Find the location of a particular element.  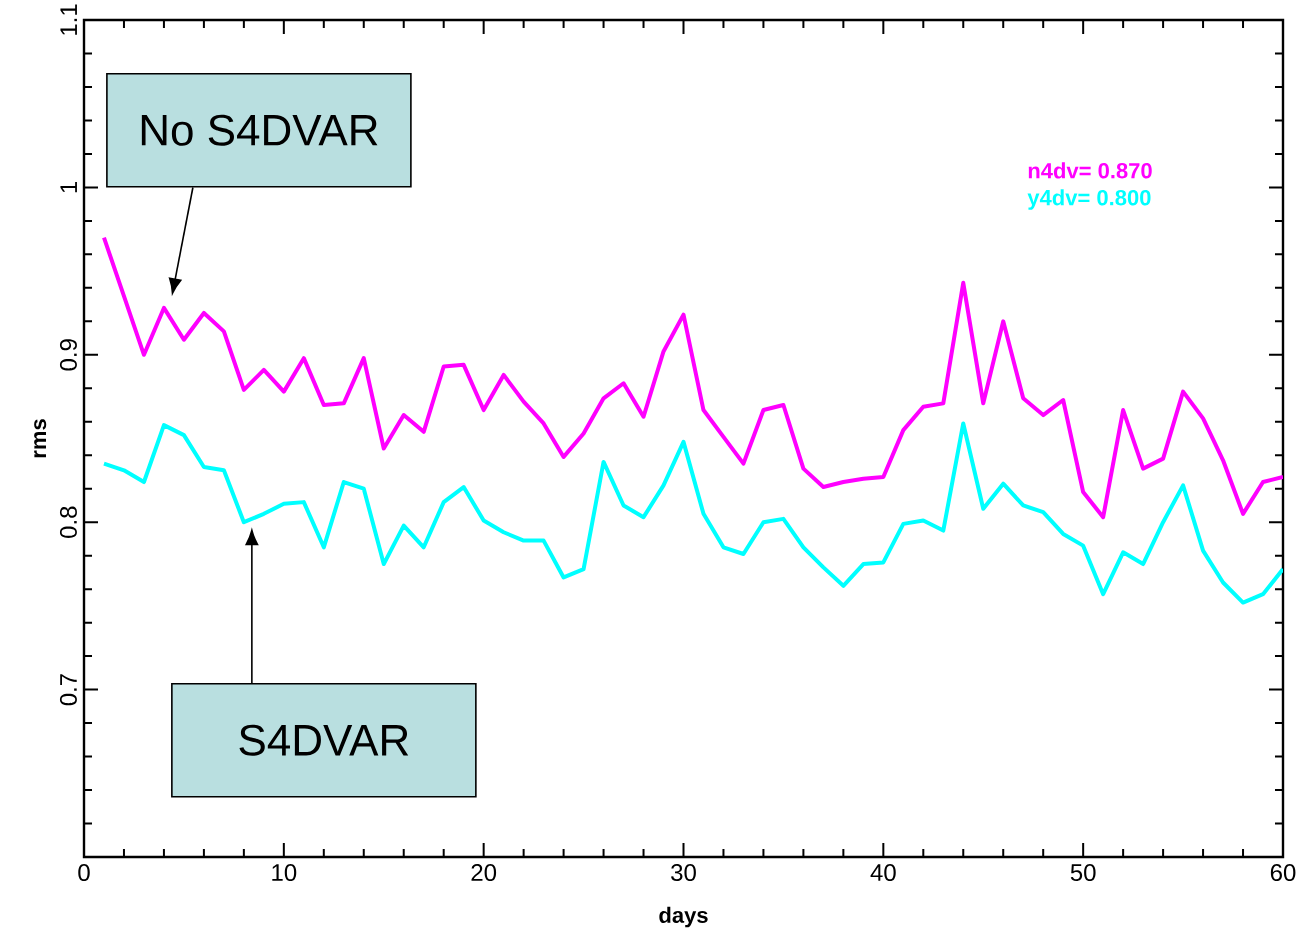

annotation: S4DVAR is located at coordinates (324, 740).